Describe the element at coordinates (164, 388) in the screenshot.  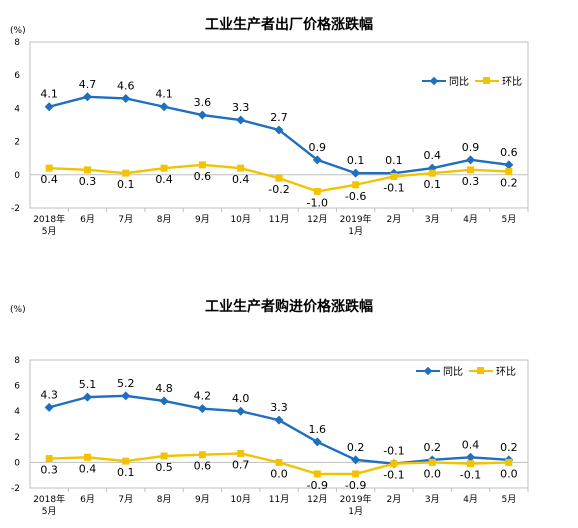
I see `data-label: 4.8` at that location.